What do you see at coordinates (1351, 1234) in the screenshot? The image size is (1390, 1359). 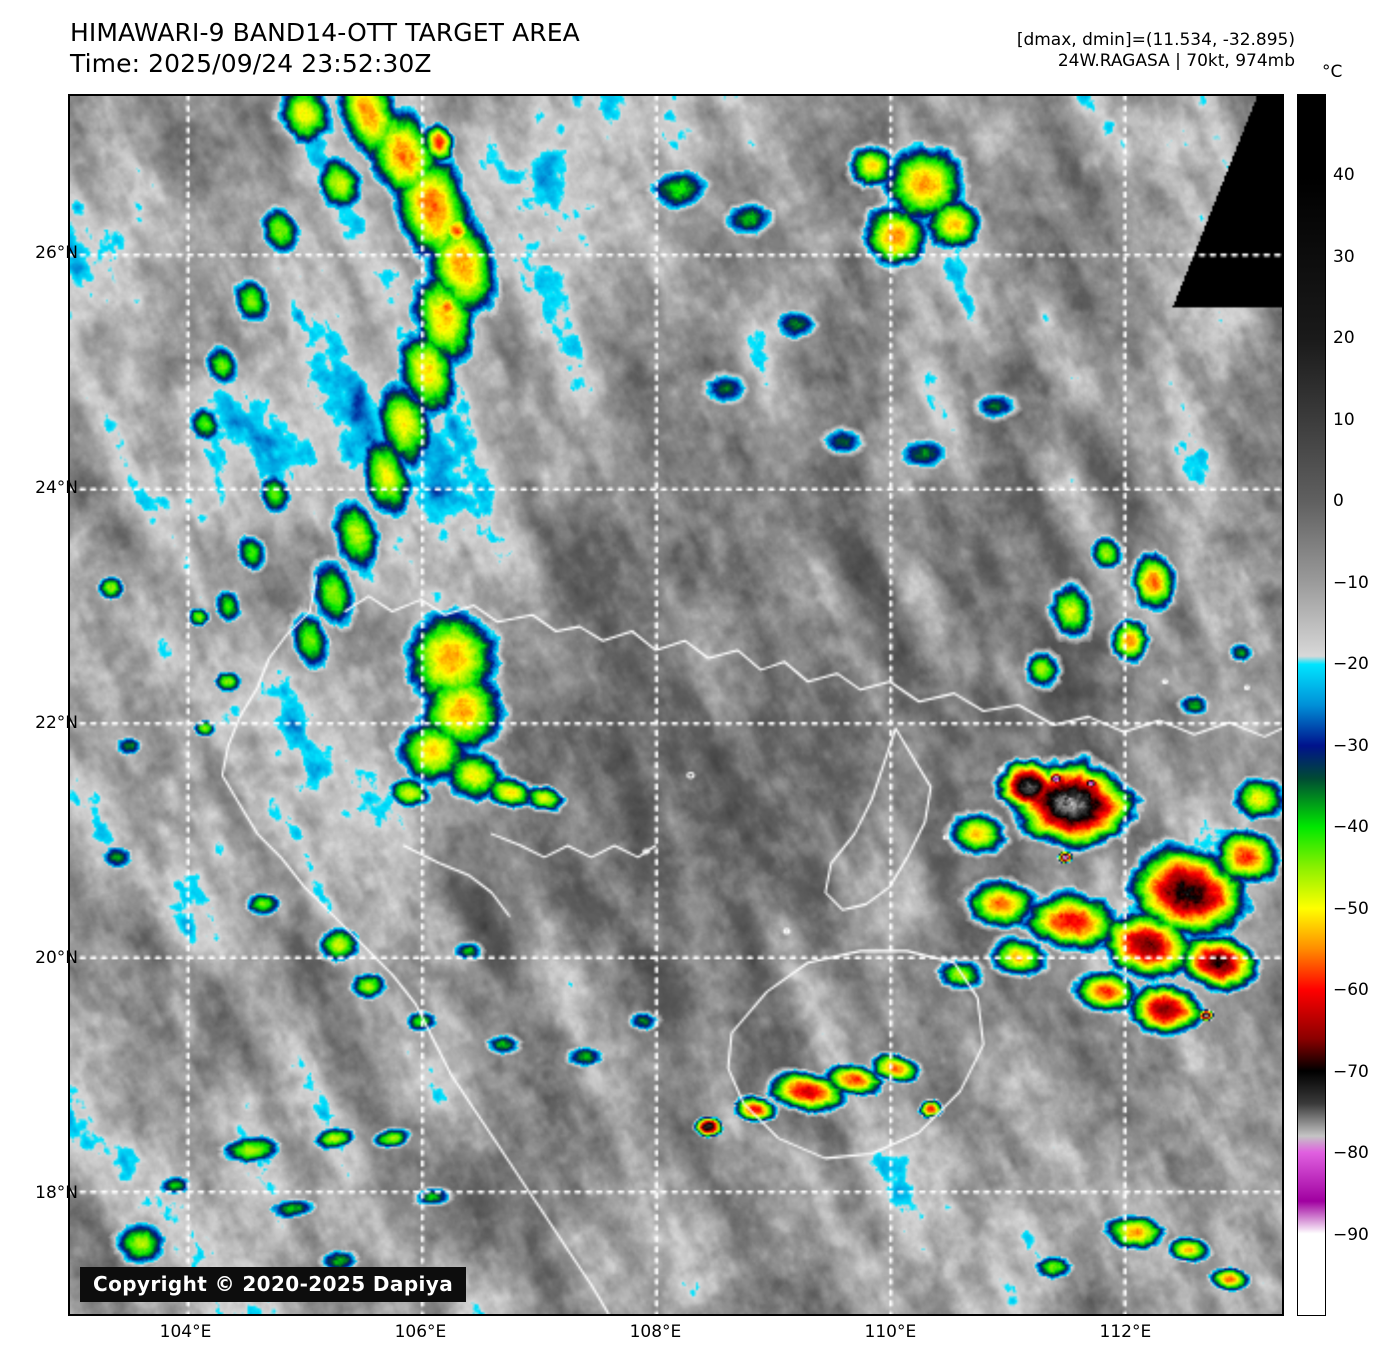 I see `colorbar-tick--90: −90` at bounding box center [1351, 1234].